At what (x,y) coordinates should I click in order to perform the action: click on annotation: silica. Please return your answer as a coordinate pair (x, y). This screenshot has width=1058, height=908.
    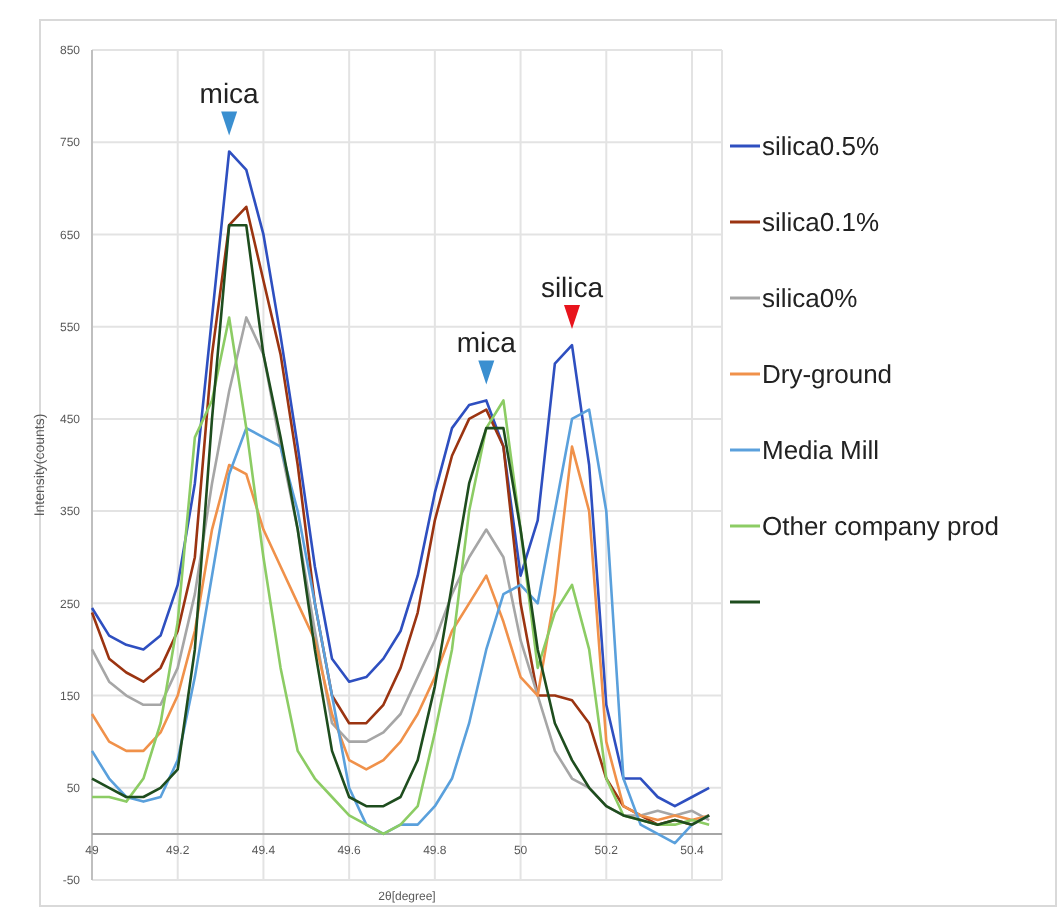
    Looking at the image, I should click on (572, 287).